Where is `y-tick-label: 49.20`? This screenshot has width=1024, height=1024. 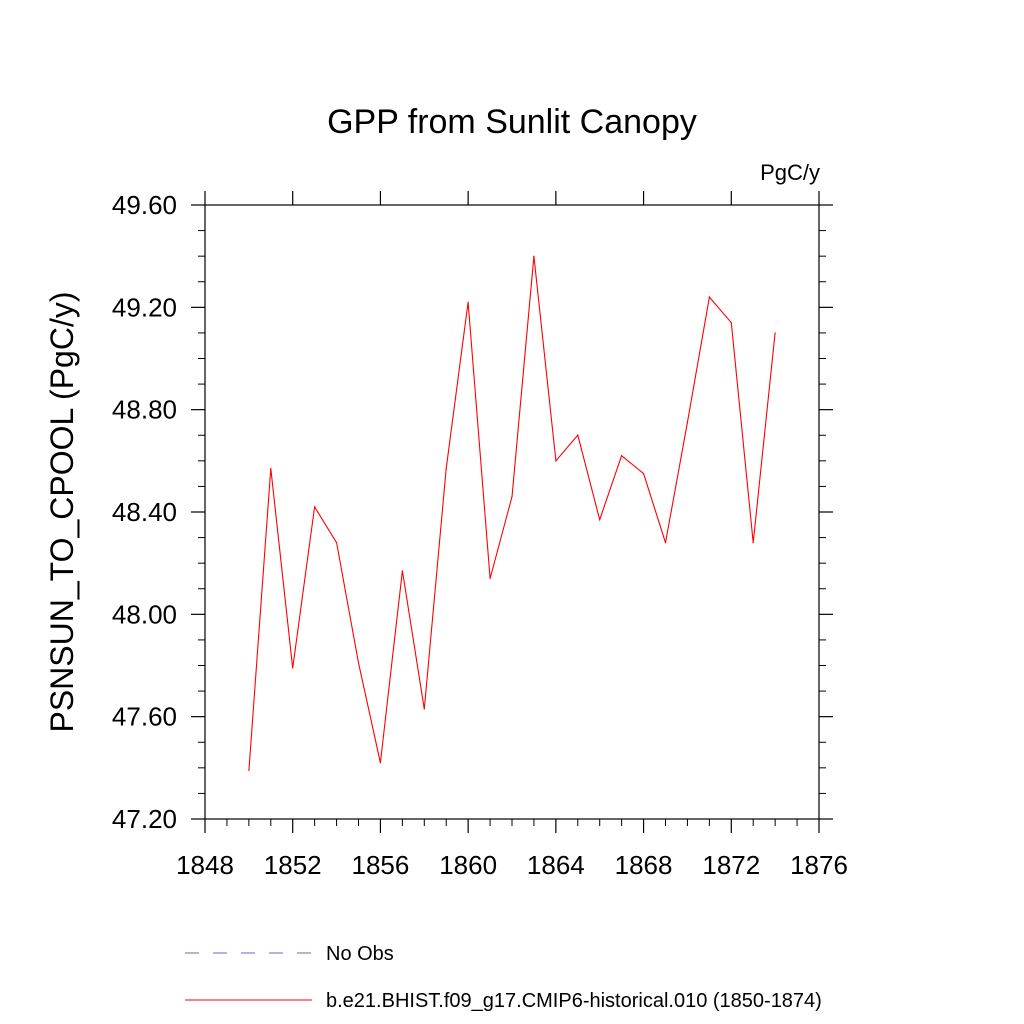 y-tick-label: 49.20 is located at coordinates (144, 307).